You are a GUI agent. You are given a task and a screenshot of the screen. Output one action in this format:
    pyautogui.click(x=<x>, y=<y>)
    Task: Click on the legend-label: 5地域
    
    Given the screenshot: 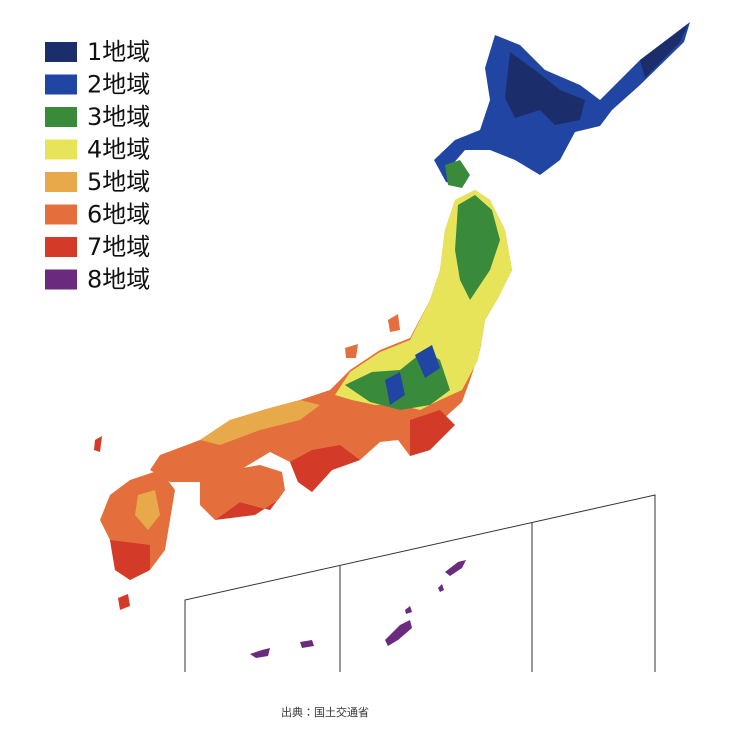 What is the action you would take?
    pyautogui.click(x=118, y=182)
    